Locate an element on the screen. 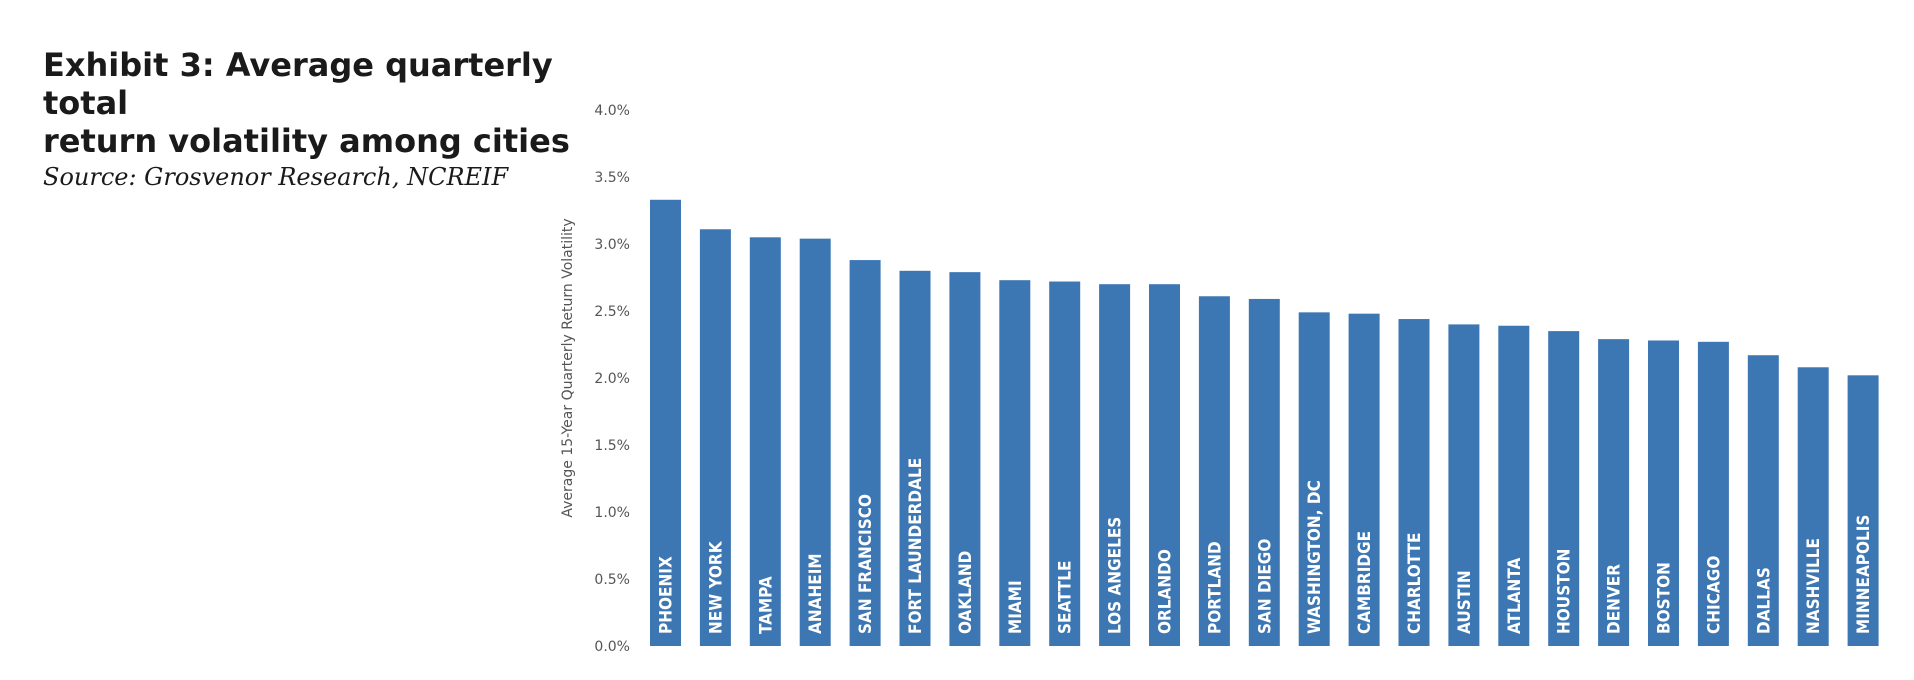  y-tick-label: 3.5% is located at coordinates (612, 178).